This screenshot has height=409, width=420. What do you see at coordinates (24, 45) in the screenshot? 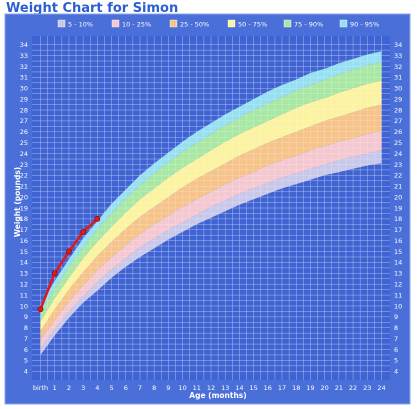
I see `y-tick-label: 34` at bounding box center [24, 45].